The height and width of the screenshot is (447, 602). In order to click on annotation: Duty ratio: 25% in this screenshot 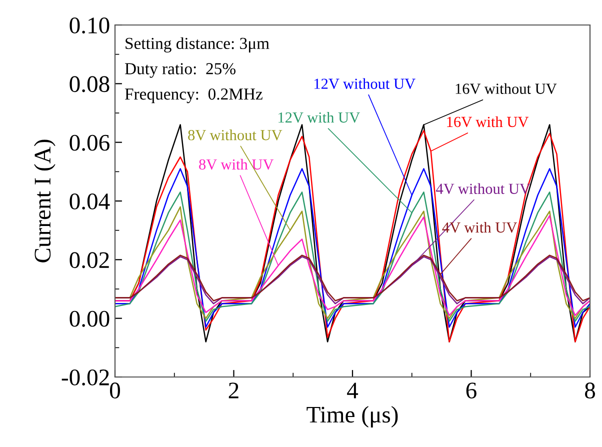, I will do `click(180, 70)`.